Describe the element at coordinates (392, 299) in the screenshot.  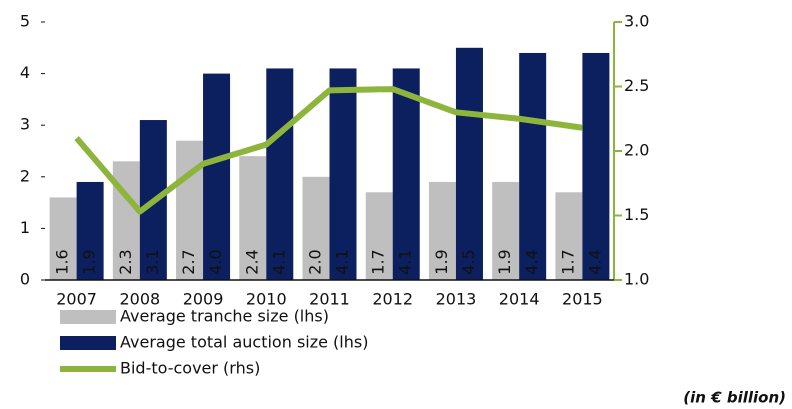
I see `x-tick-label: 2012` at that location.